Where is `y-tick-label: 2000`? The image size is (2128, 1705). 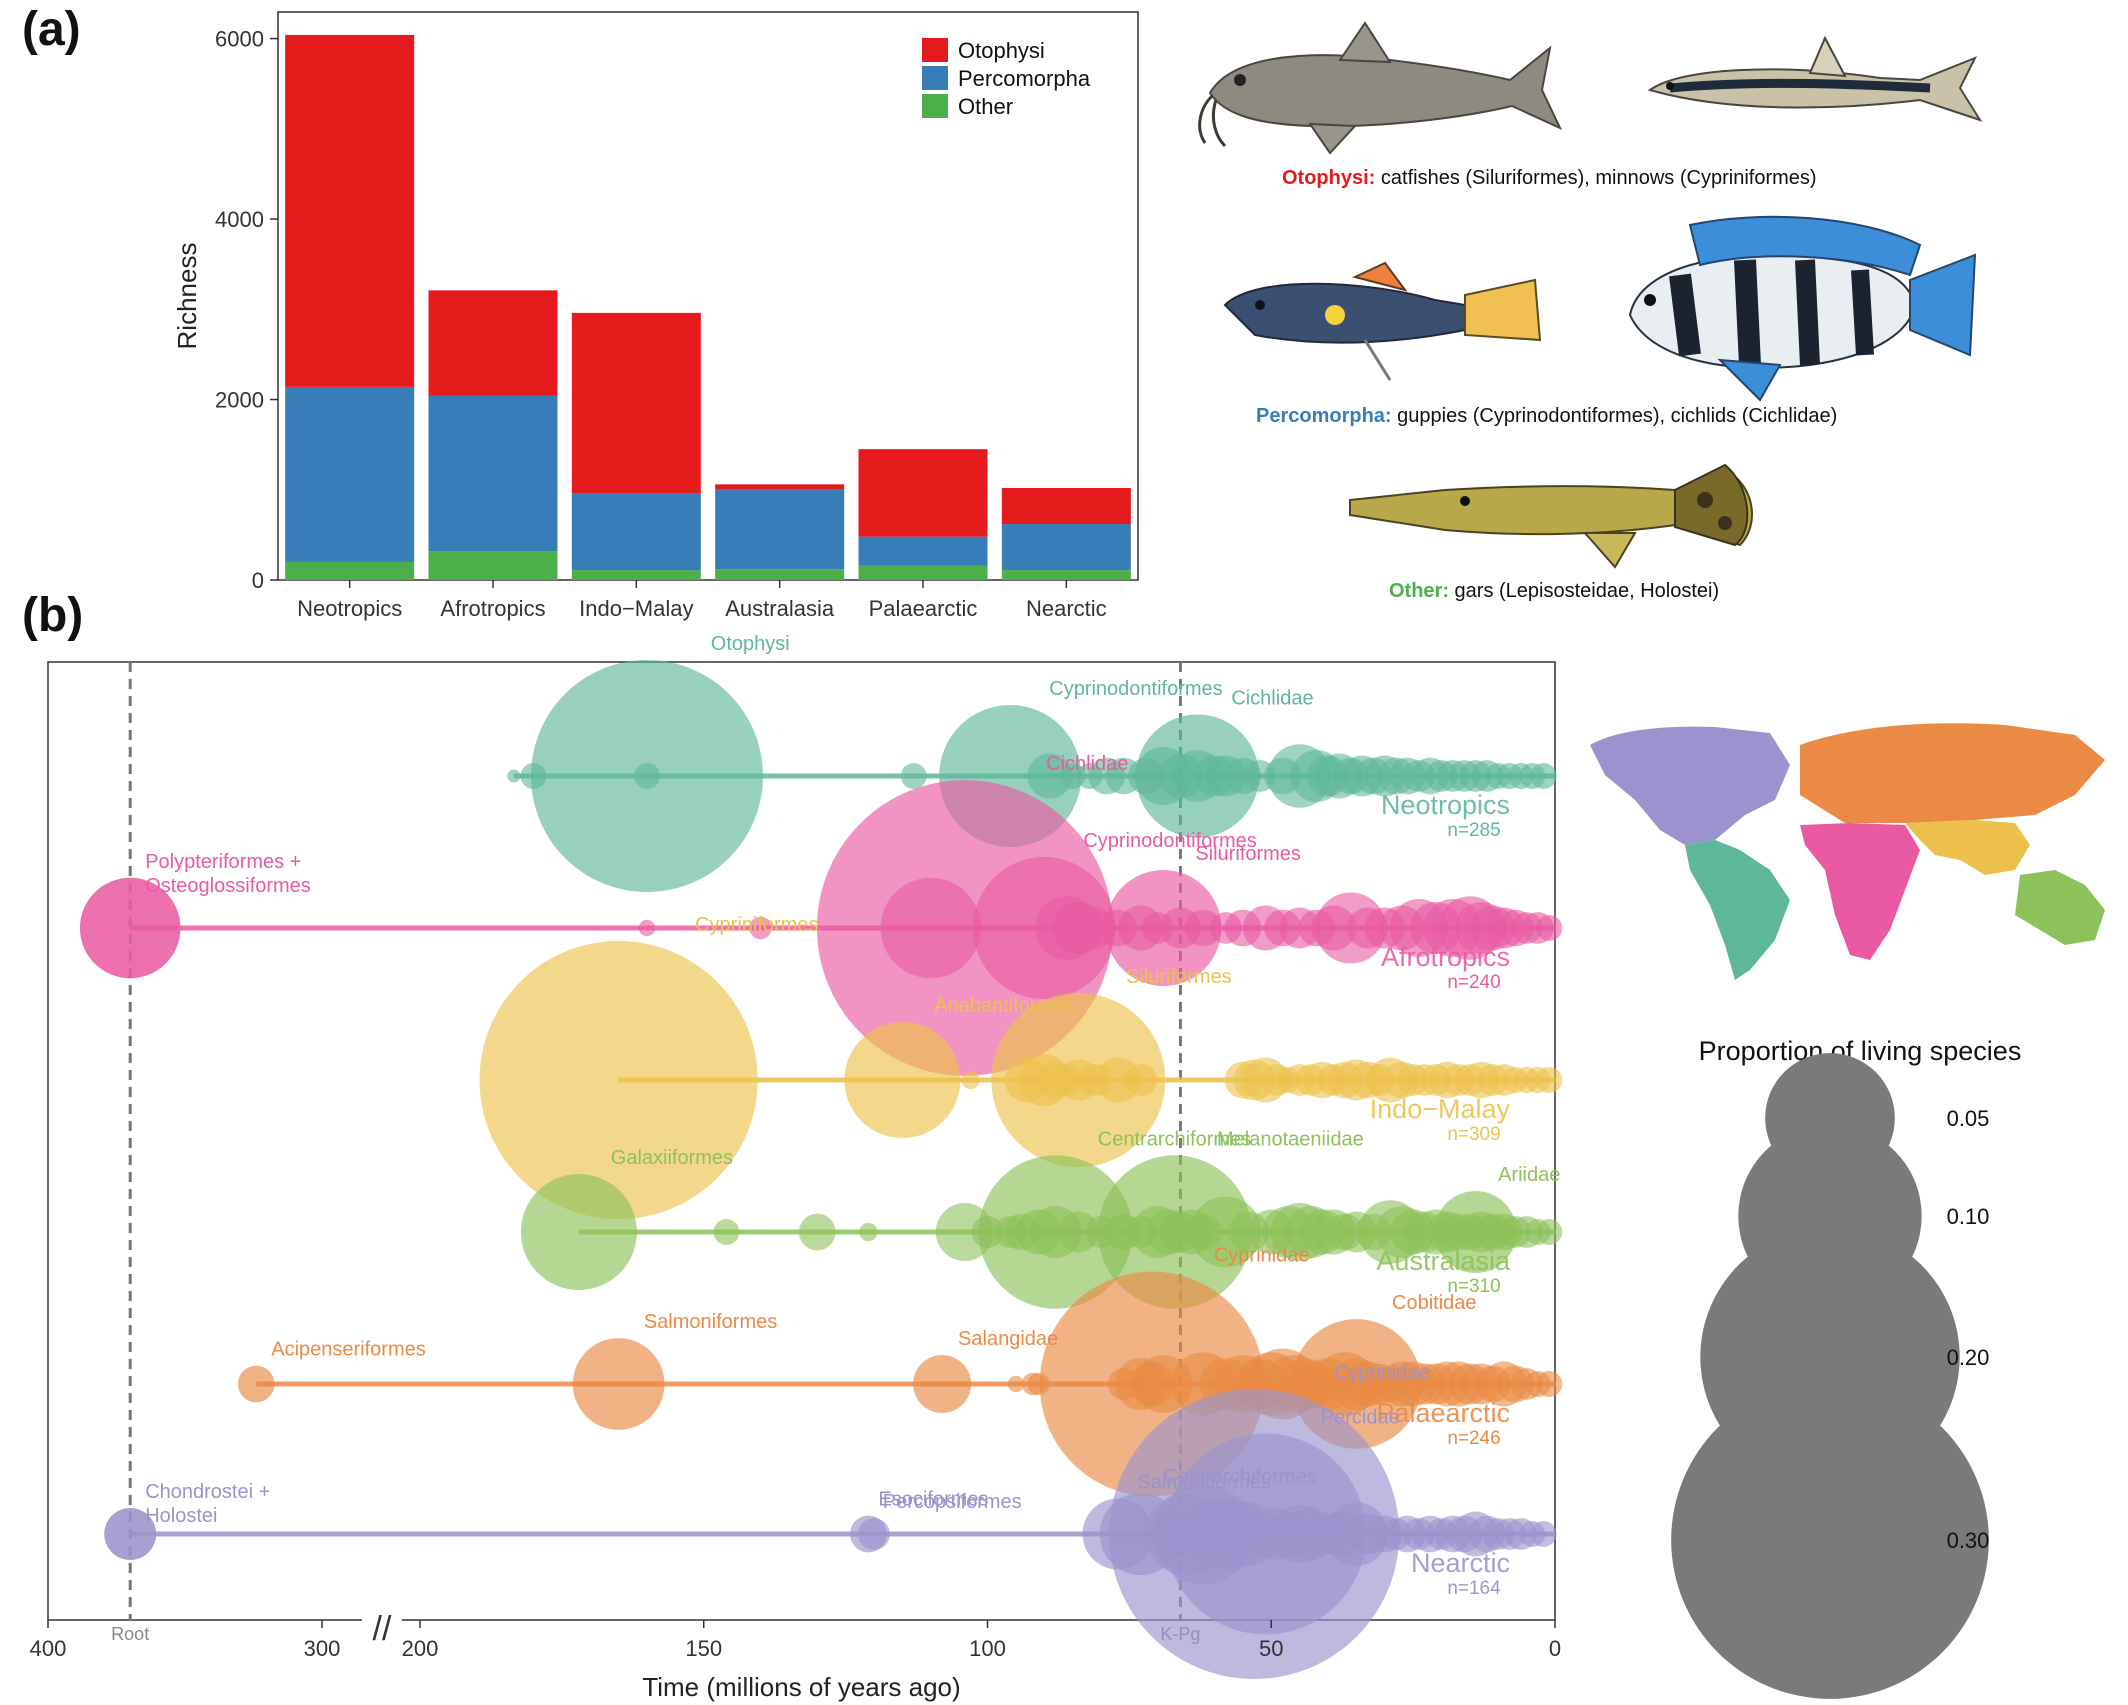 y-tick-label: 2000 is located at coordinates (239, 400).